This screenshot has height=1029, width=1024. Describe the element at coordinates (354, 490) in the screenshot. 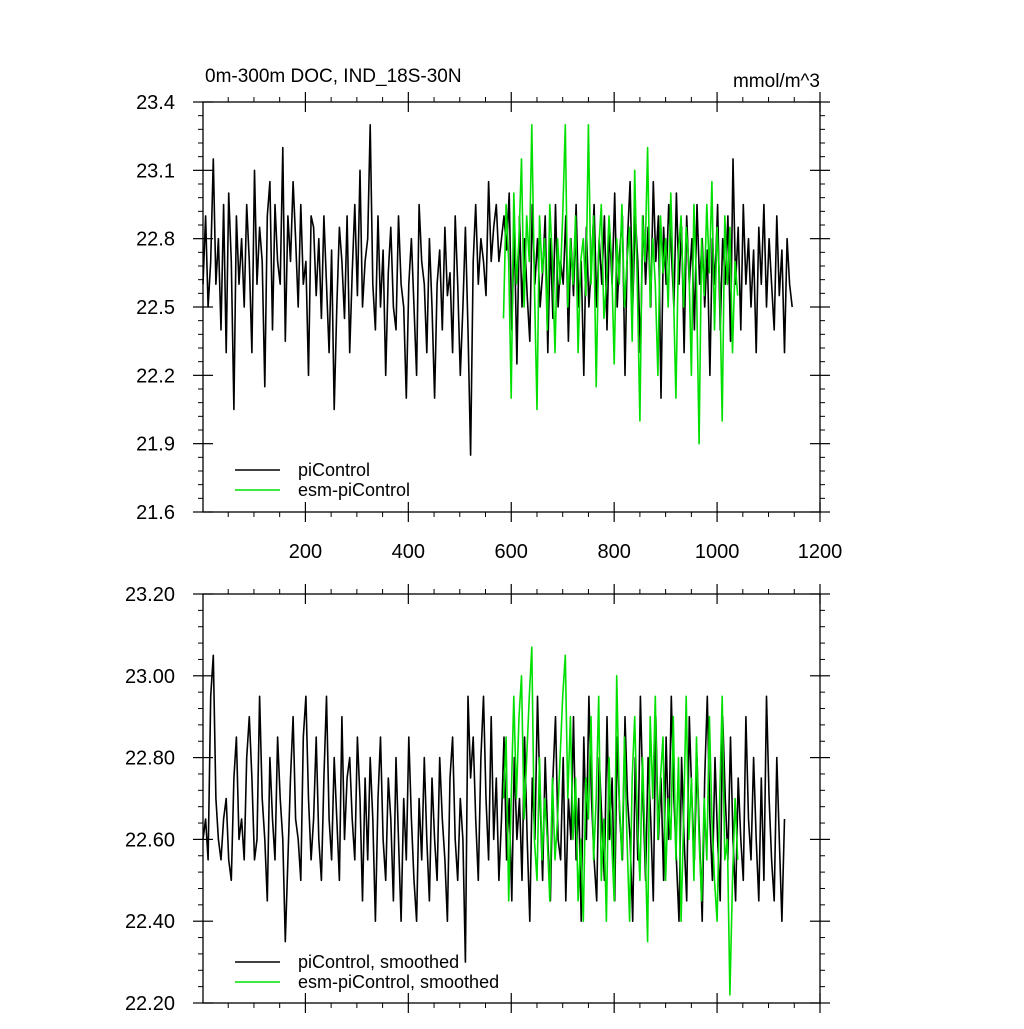

I see `legend-label: esm-piControl` at that location.